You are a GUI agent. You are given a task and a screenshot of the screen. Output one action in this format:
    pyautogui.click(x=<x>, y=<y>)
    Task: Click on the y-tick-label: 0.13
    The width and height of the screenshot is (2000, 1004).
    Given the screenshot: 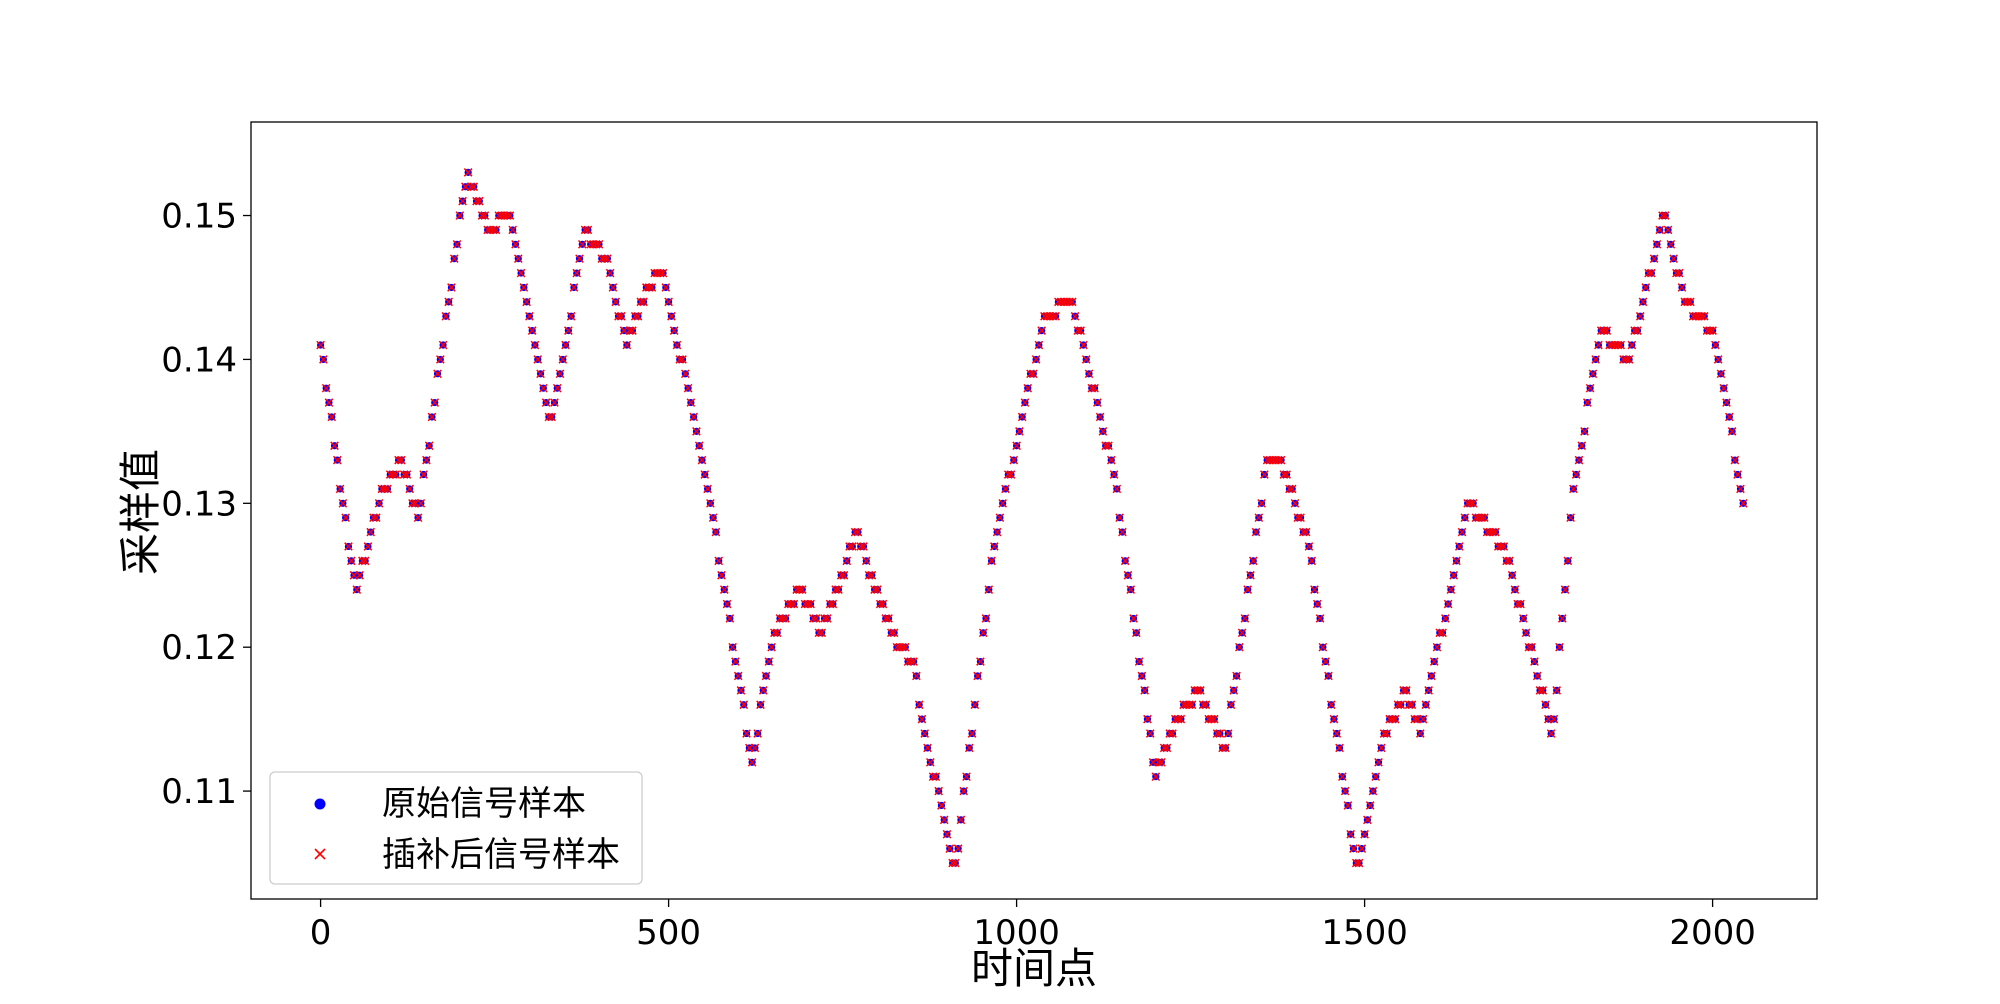 What is the action you would take?
    pyautogui.click(x=199, y=504)
    